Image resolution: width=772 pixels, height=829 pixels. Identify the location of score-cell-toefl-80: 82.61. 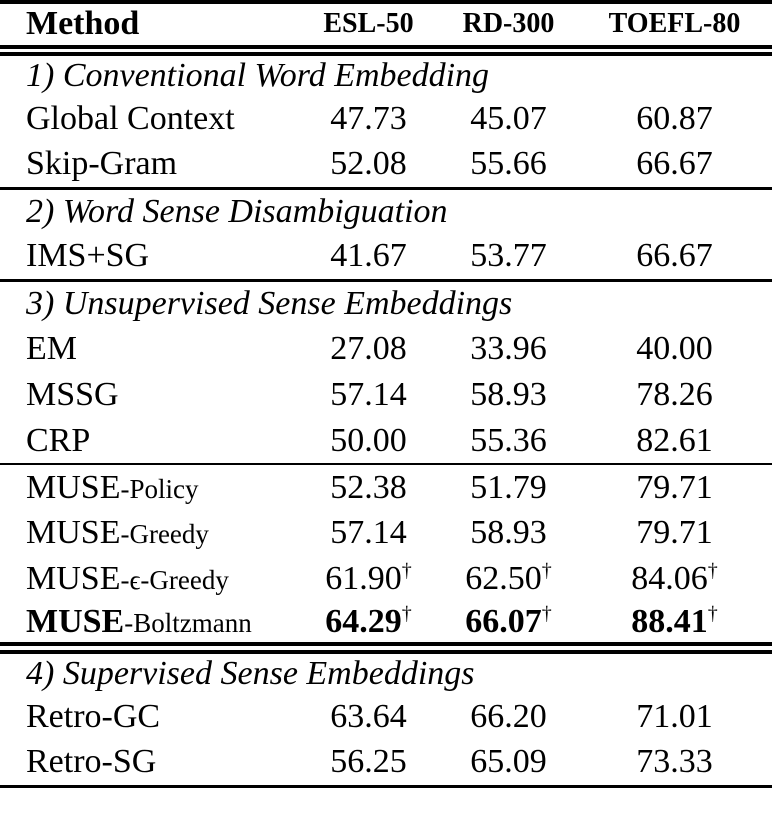
(674, 441).